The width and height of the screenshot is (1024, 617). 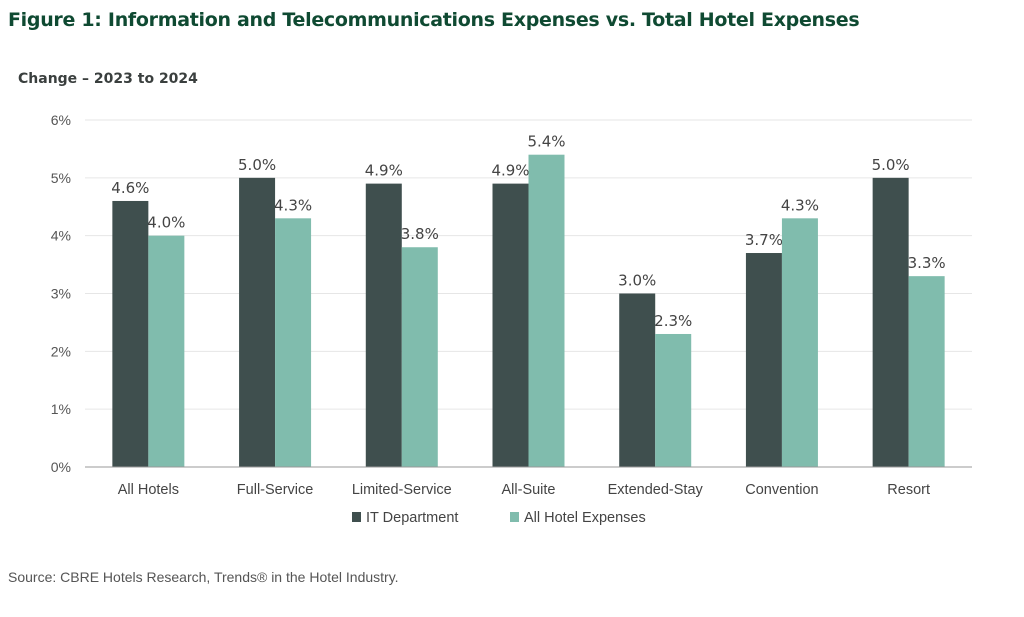 What do you see at coordinates (420, 234) in the screenshot?
I see `data-label: 3.8%` at bounding box center [420, 234].